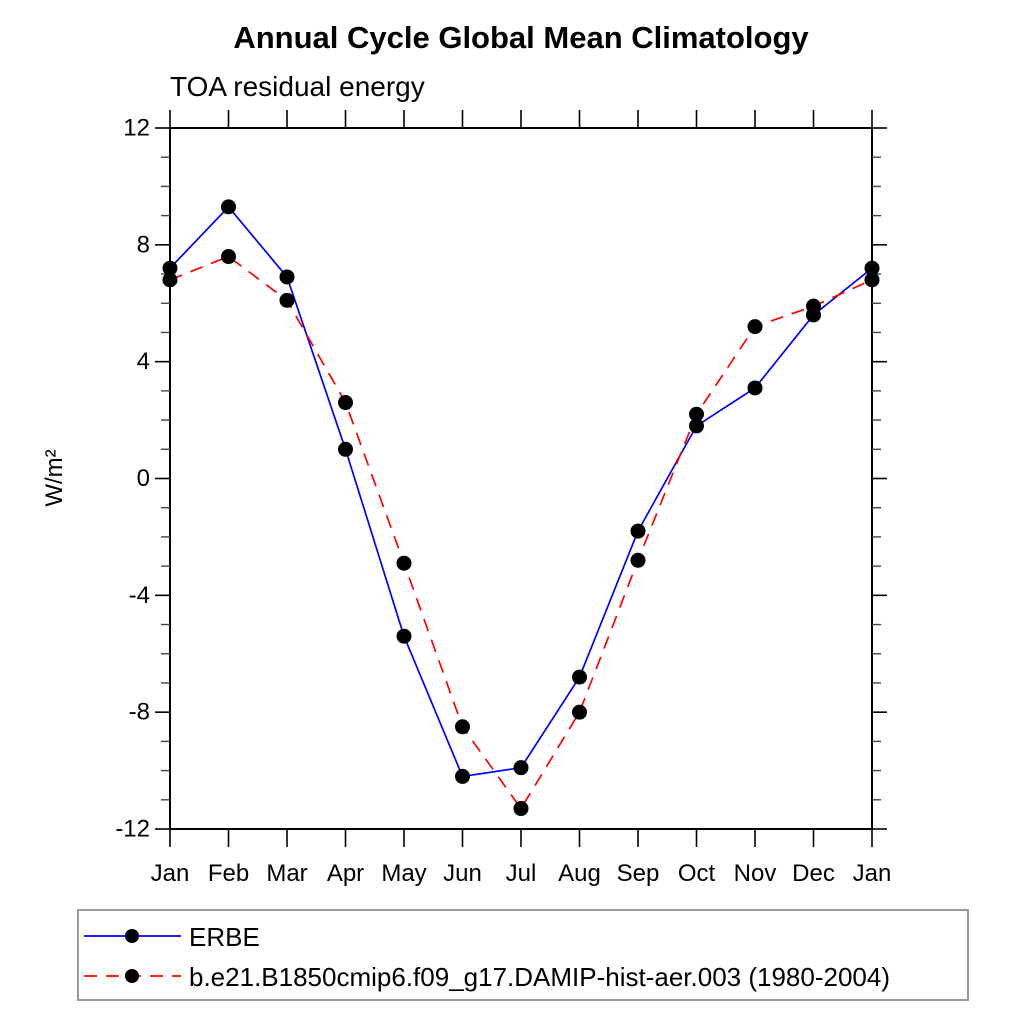 Image resolution: width=1024 pixels, height=1024 pixels. Describe the element at coordinates (143, 361) in the screenshot. I see `y-tick-label: 4` at that location.